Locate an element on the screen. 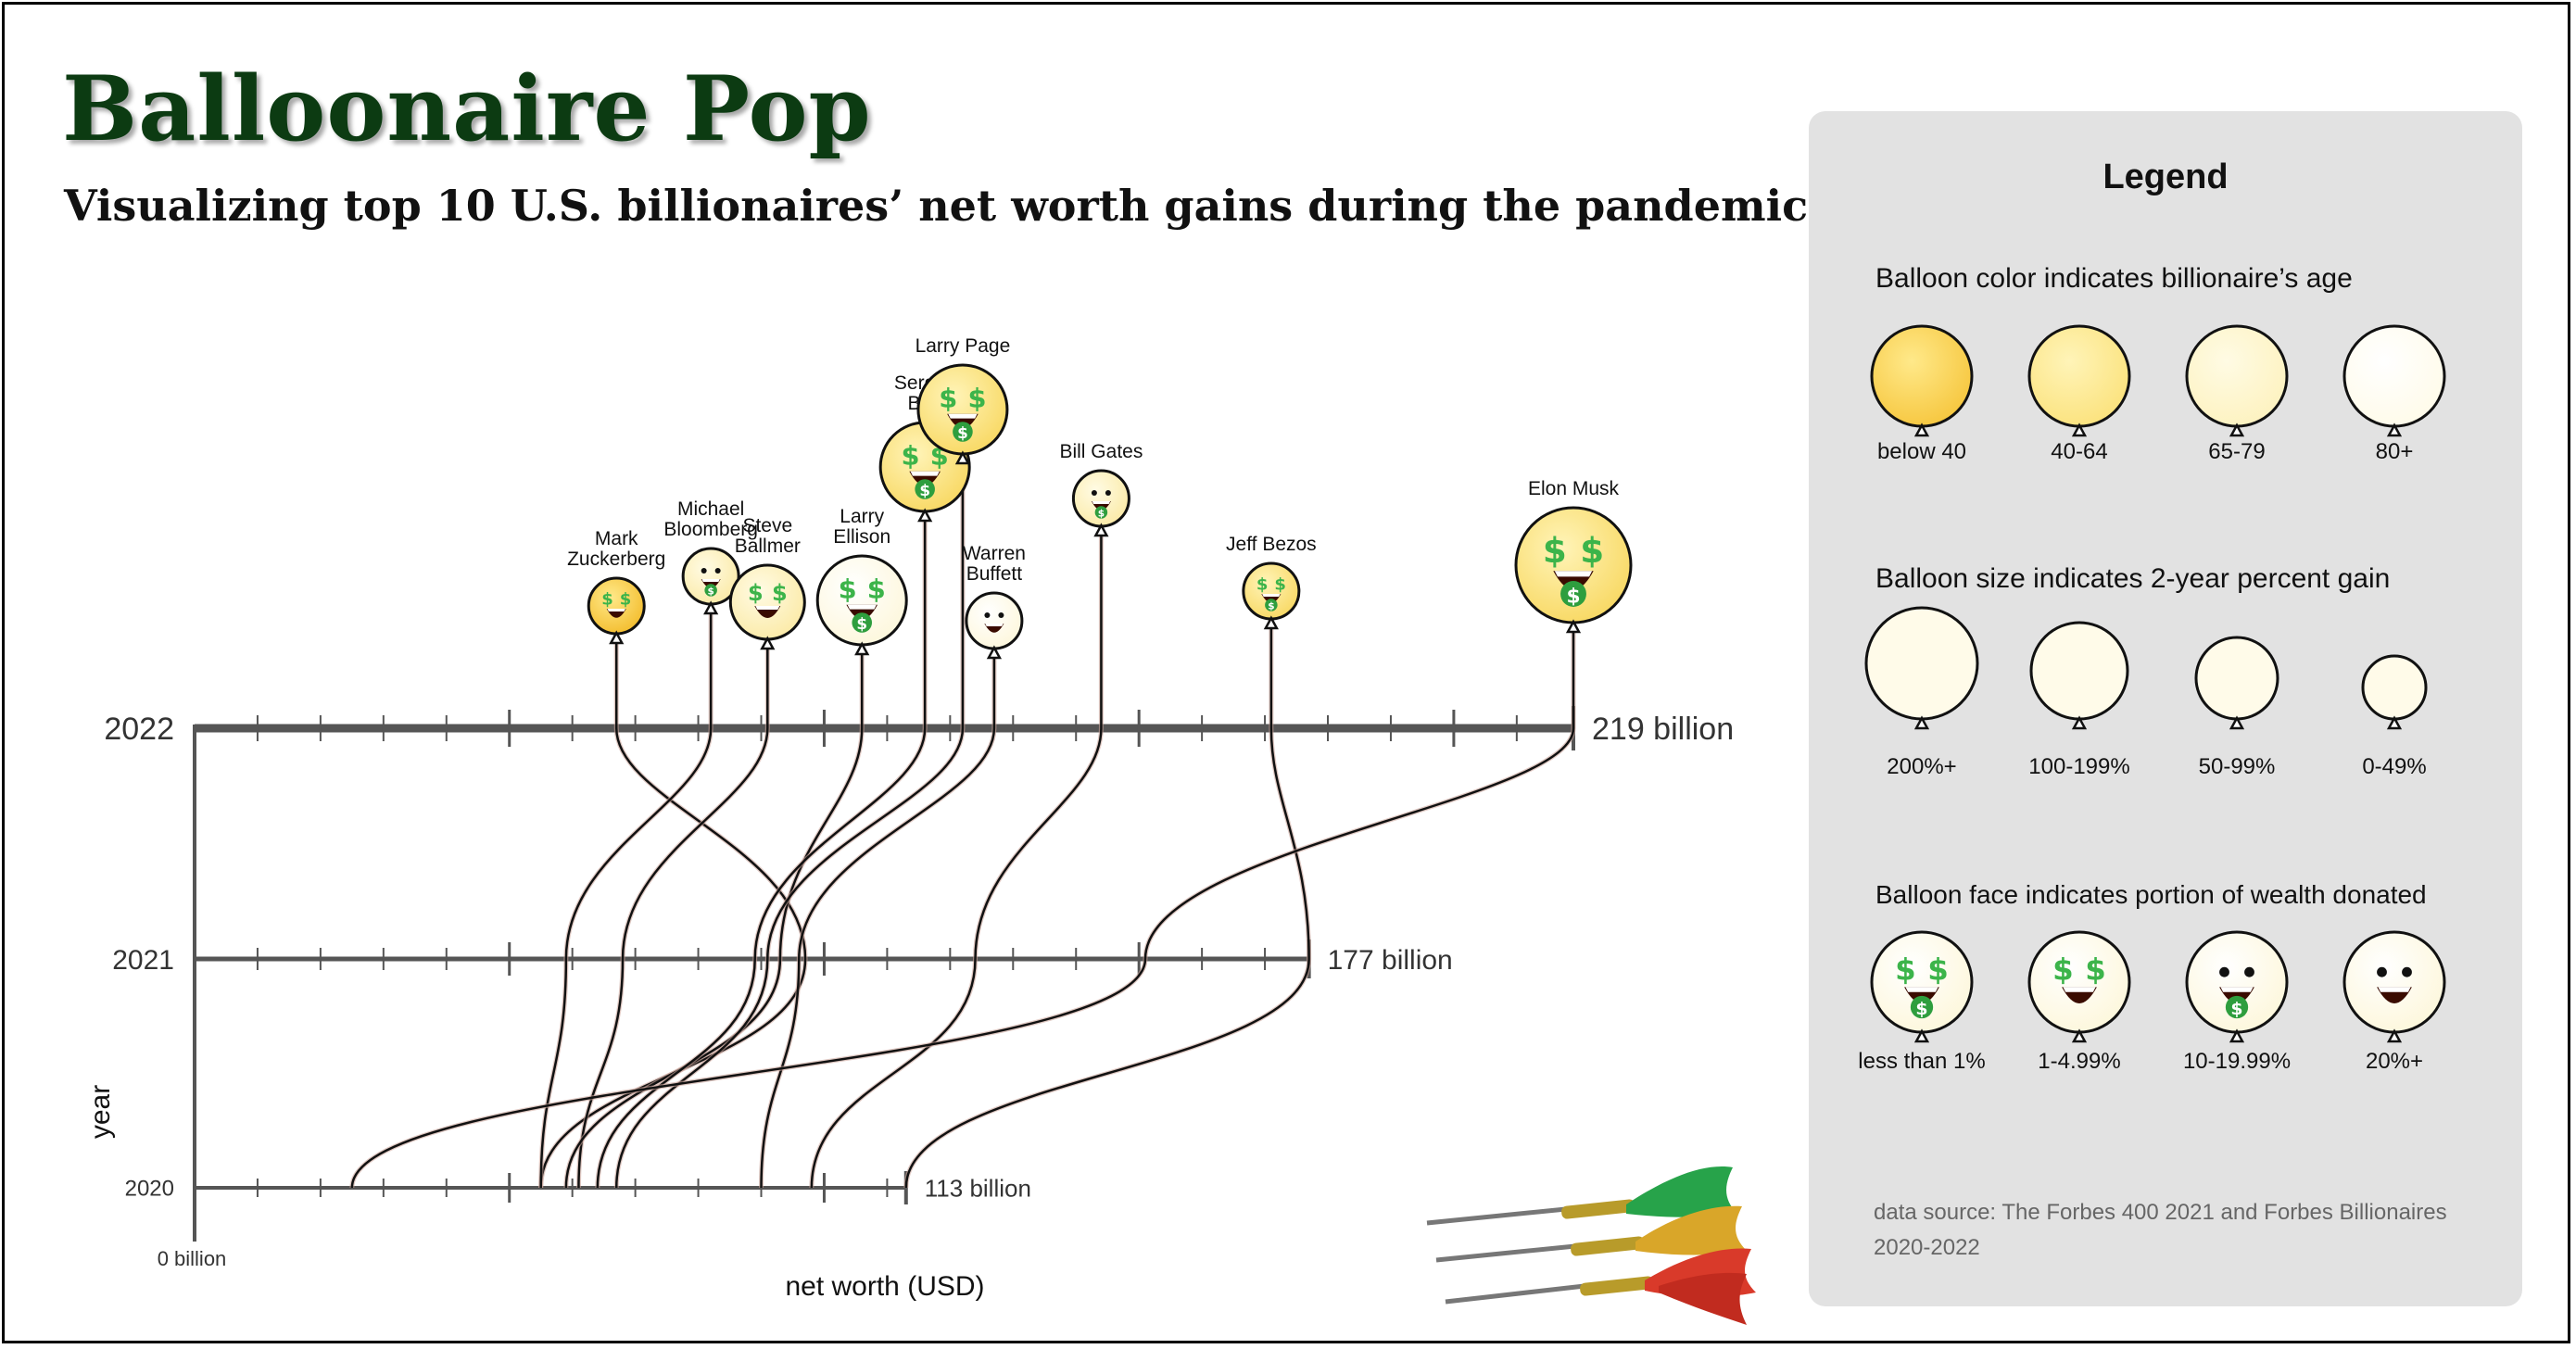 Image resolution: width=2576 pixels, height=1349 pixels. year-label: 2022 is located at coordinates (139, 729).